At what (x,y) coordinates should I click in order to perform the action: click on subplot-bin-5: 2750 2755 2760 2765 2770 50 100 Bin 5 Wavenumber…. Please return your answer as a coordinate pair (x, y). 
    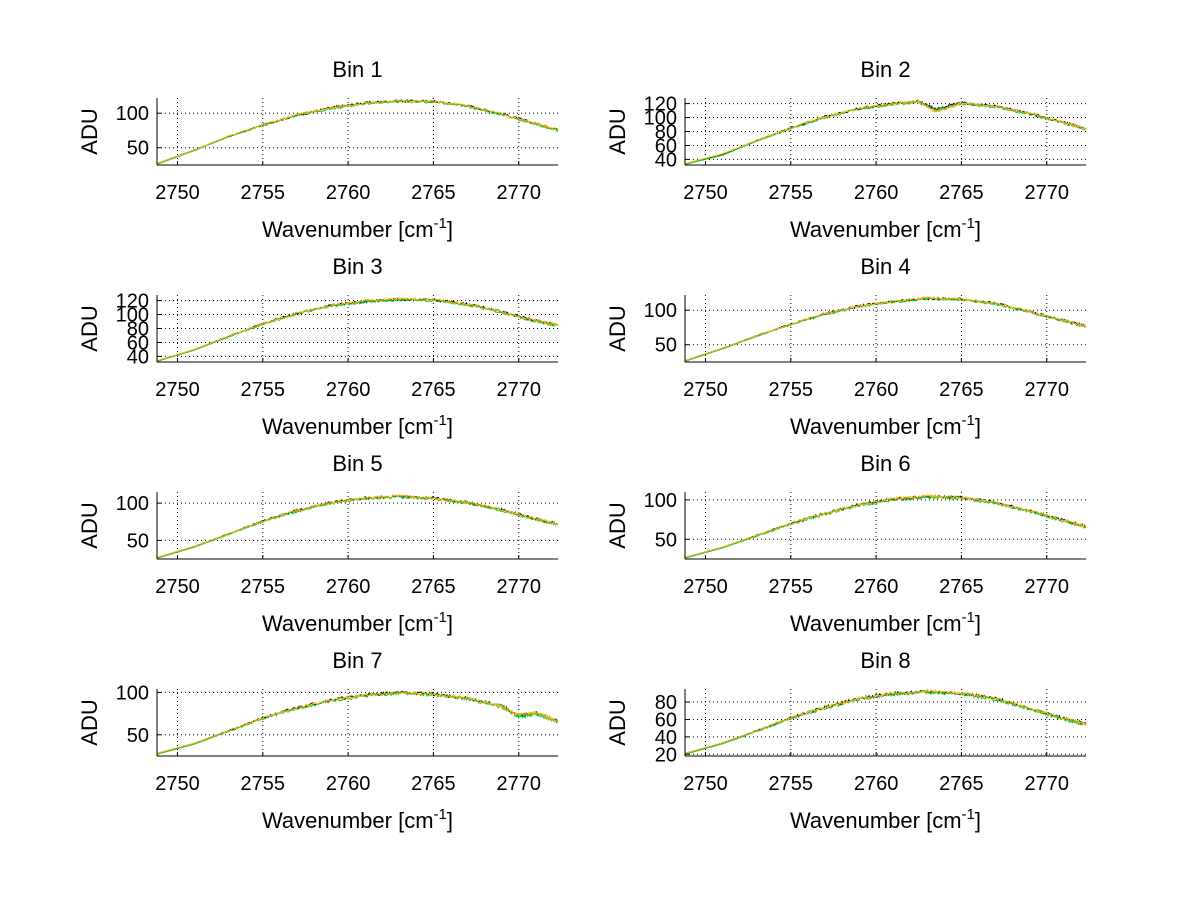
    Looking at the image, I should click on (318, 543).